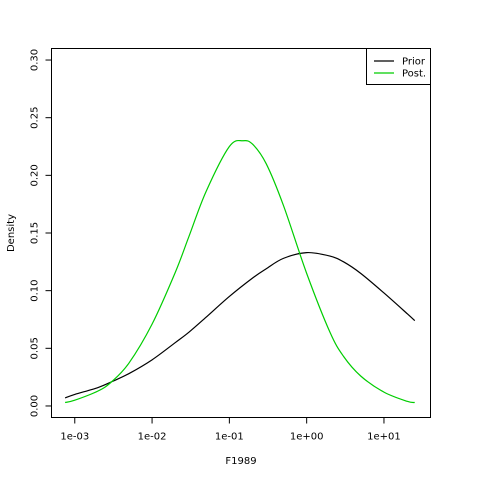 This screenshot has height=480, width=480. I want to click on y-tick-label: 0.25, so click(35, 118).